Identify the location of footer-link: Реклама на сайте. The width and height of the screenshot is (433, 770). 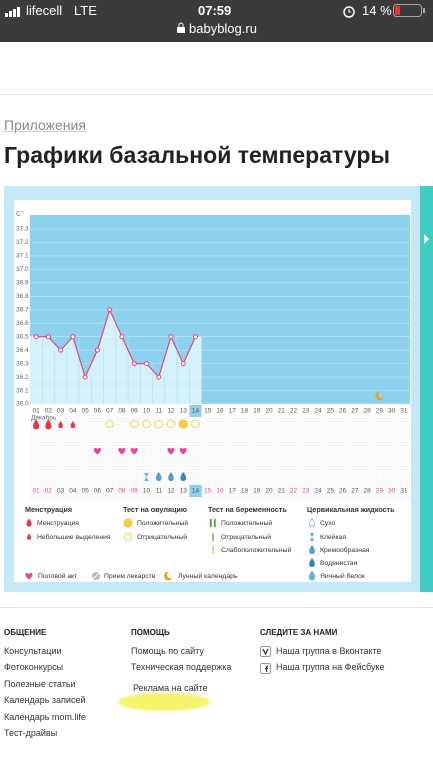
(170, 688).